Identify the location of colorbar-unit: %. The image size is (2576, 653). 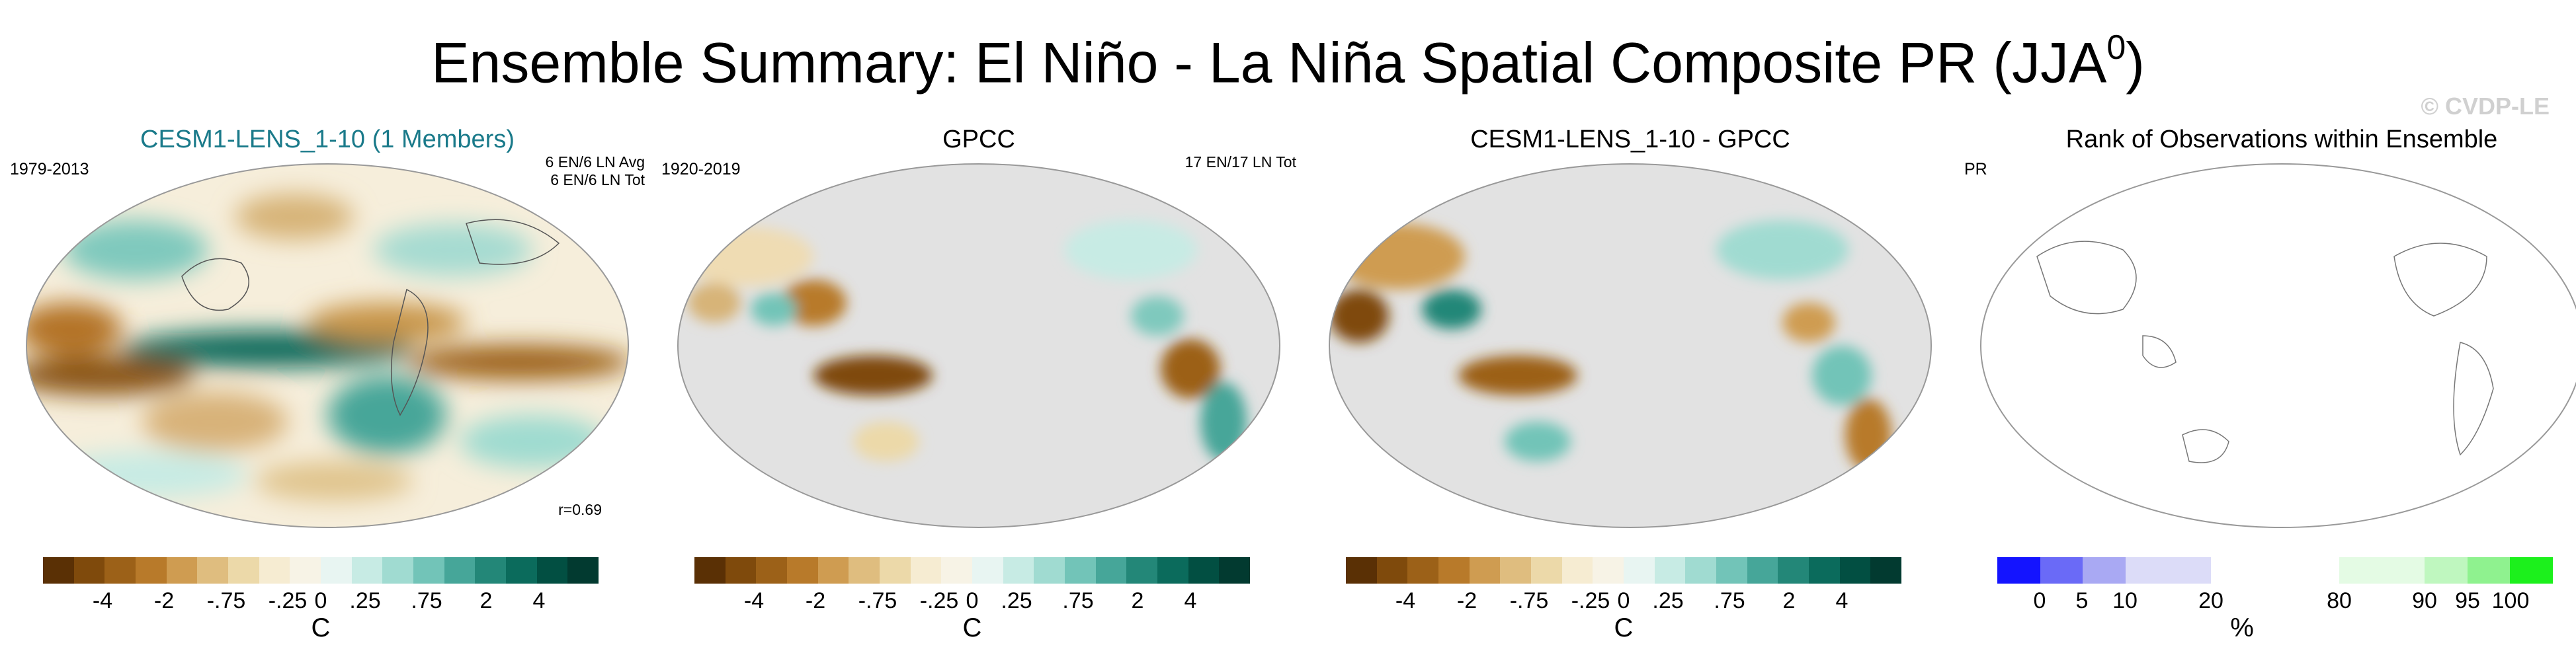
(2242, 628).